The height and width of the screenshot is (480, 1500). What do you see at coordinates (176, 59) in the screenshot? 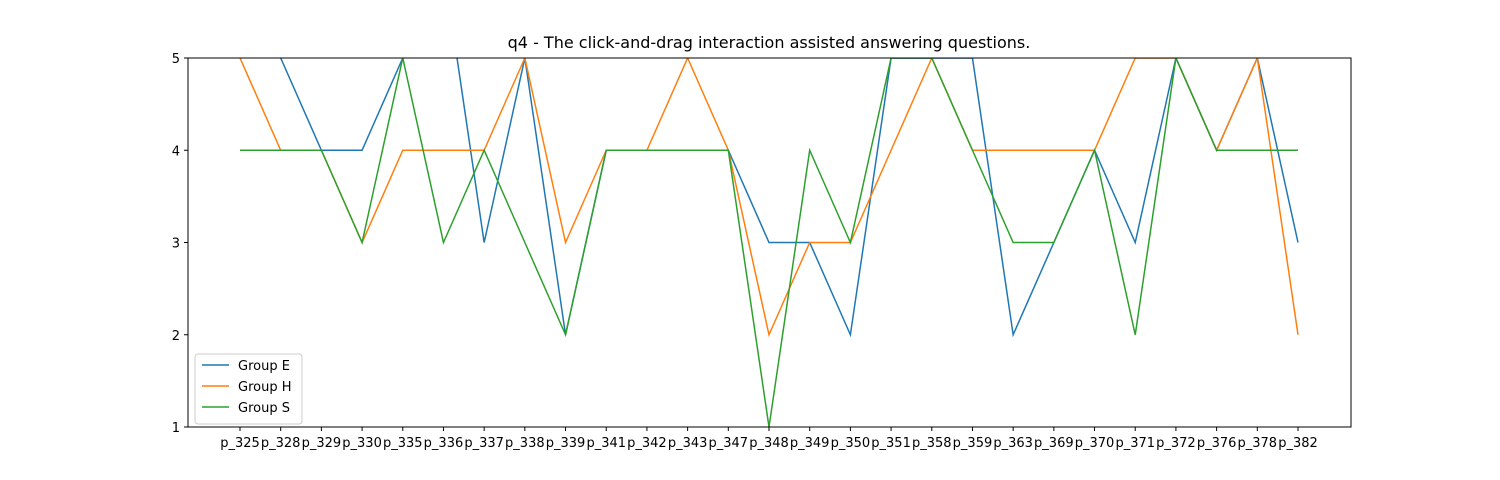
I see `y-tick-label: 5` at bounding box center [176, 59].